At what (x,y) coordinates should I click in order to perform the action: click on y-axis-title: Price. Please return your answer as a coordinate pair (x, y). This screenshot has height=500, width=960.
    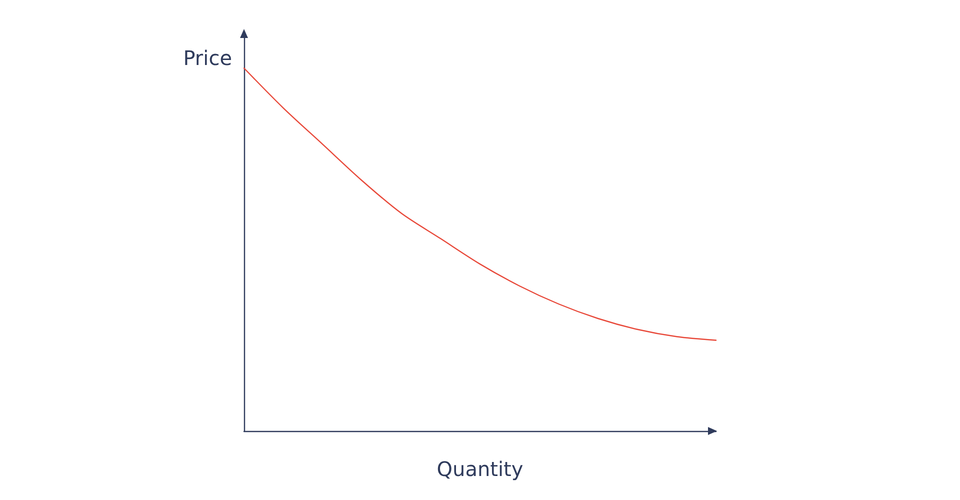
    Looking at the image, I should click on (207, 58).